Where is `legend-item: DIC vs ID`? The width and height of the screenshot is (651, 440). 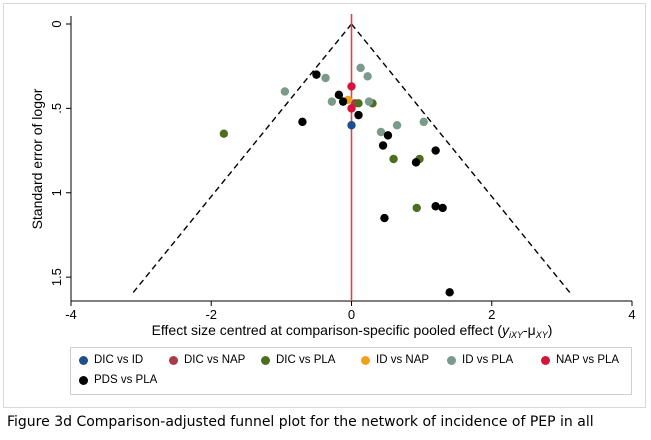
legend-item: DIC vs ID is located at coordinates (111, 360).